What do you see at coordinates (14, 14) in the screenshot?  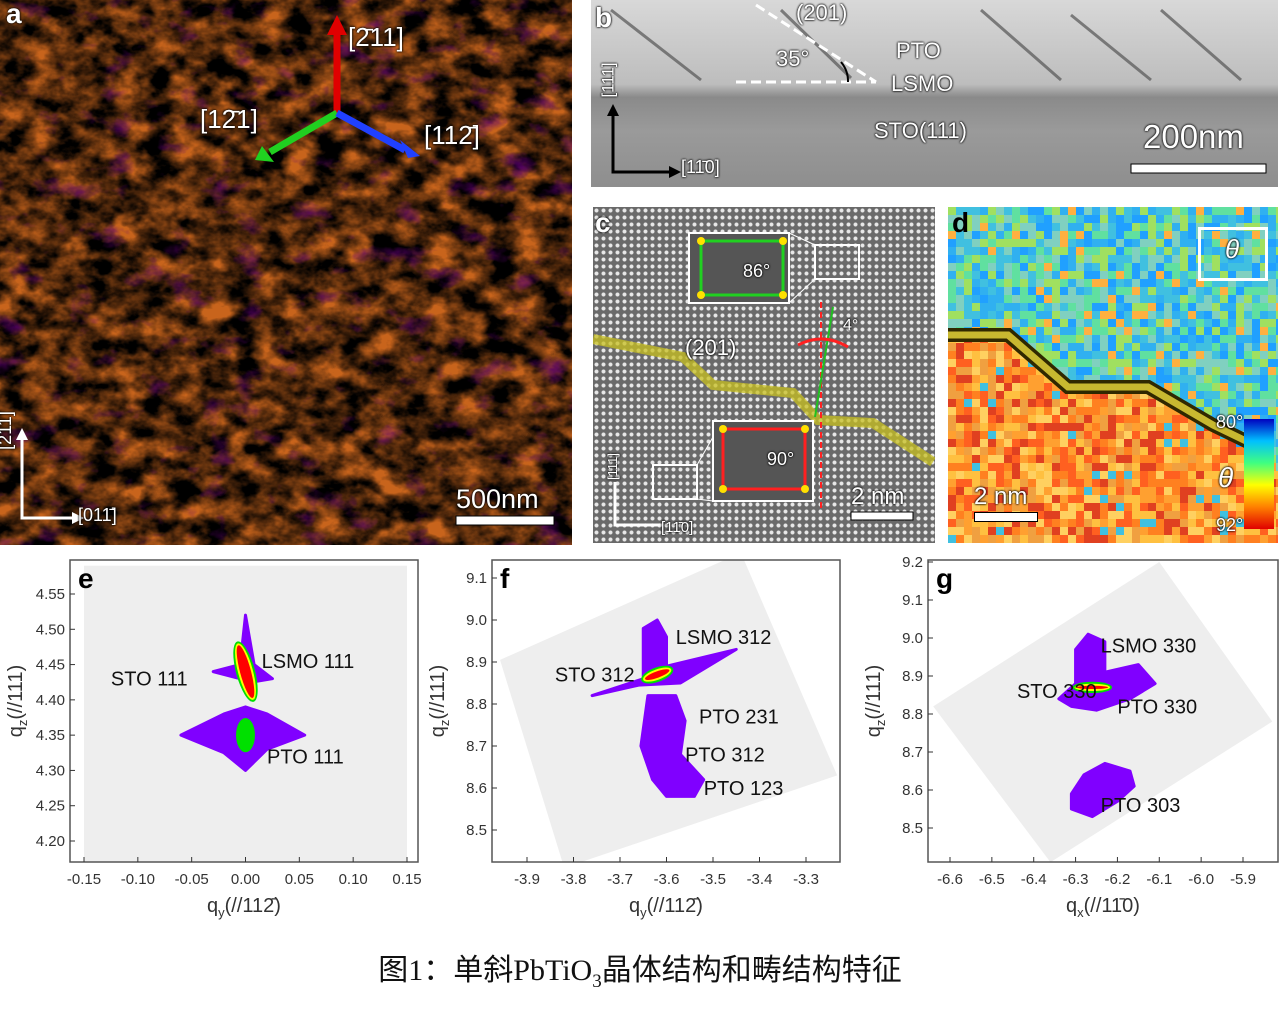 I see `panel-letter: a` at bounding box center [14, 14].